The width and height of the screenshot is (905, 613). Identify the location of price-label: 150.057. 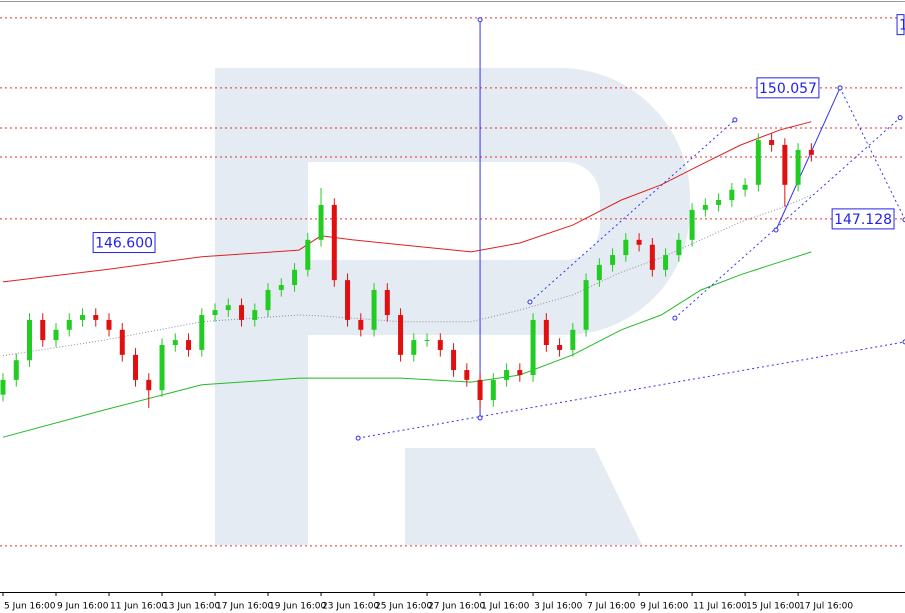
(788, 88).